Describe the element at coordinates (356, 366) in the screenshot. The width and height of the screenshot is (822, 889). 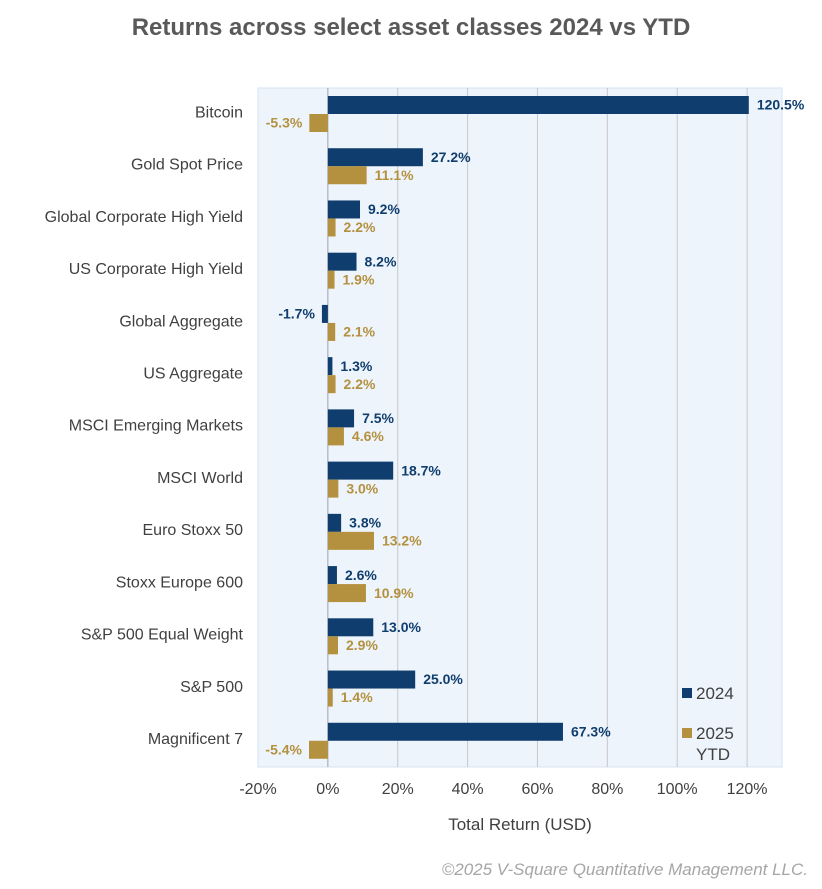
I see `data-label: 1.3%` at that location.